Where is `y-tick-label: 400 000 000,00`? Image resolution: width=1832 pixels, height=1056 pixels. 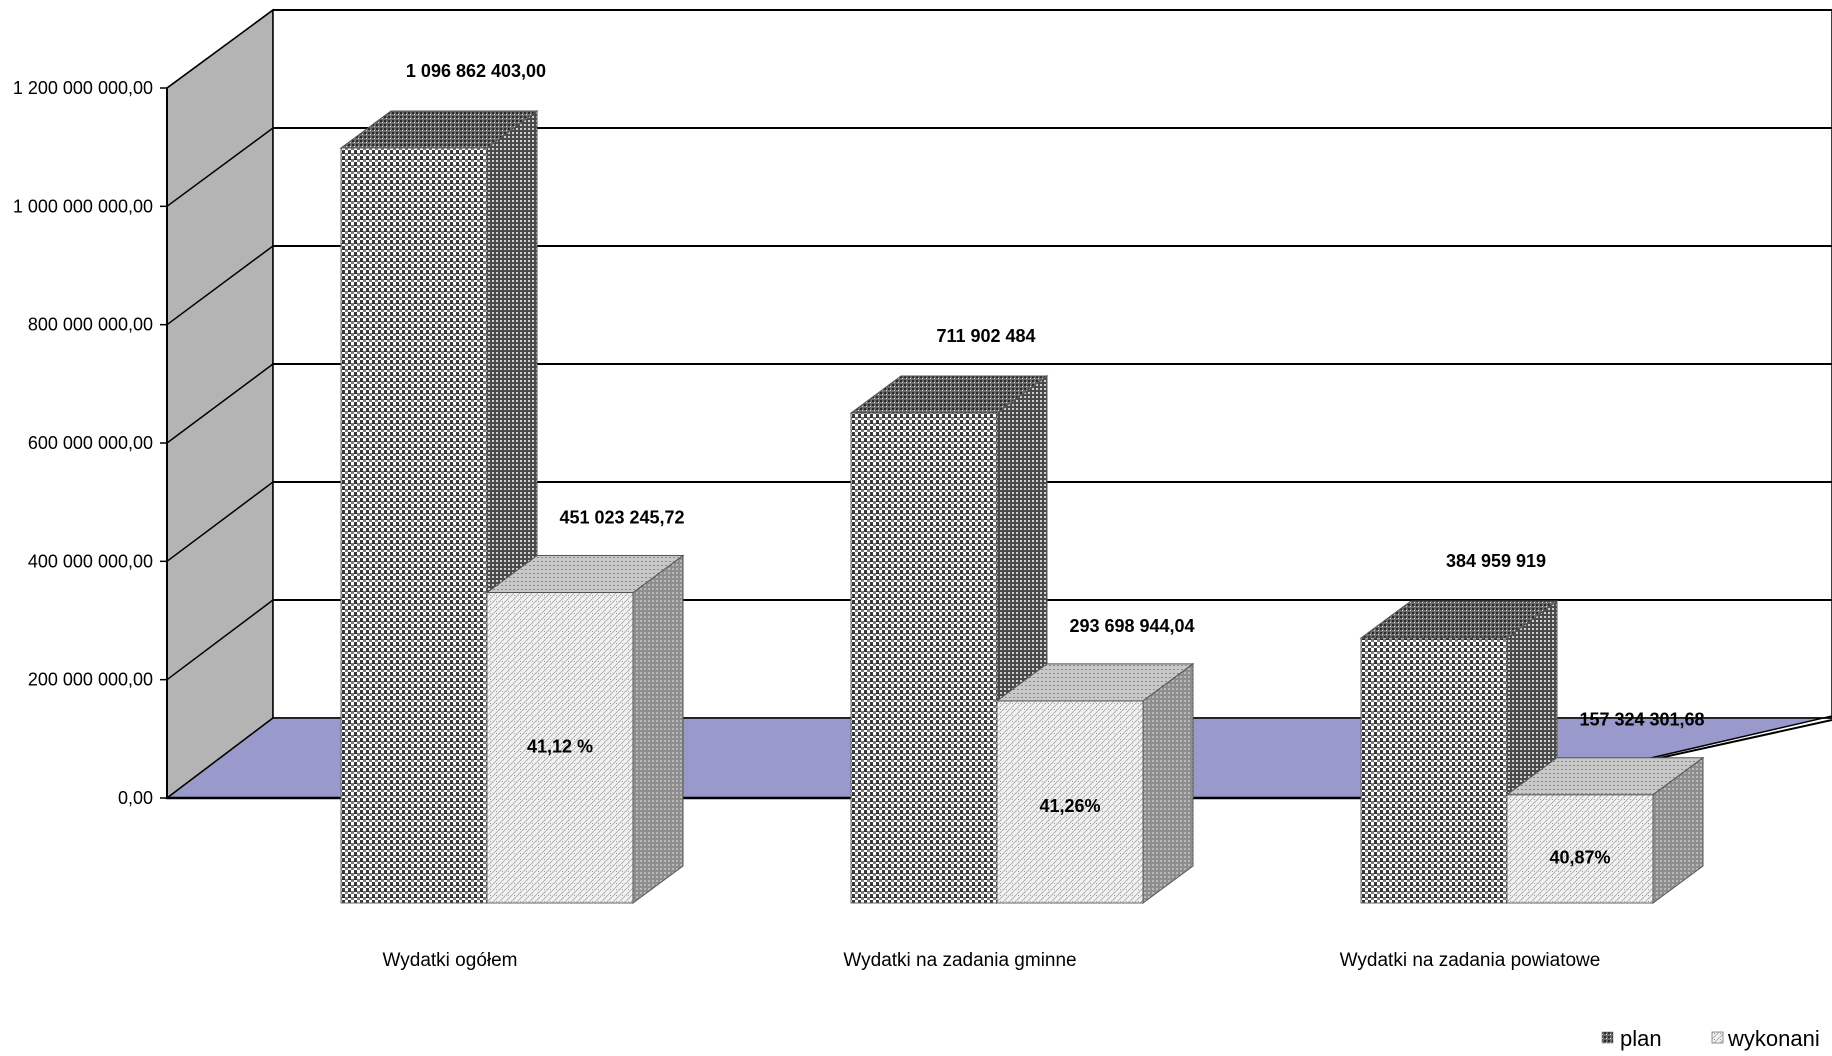 y-tick-label: 400 000 000,00 is located at coordinates (90, 561).